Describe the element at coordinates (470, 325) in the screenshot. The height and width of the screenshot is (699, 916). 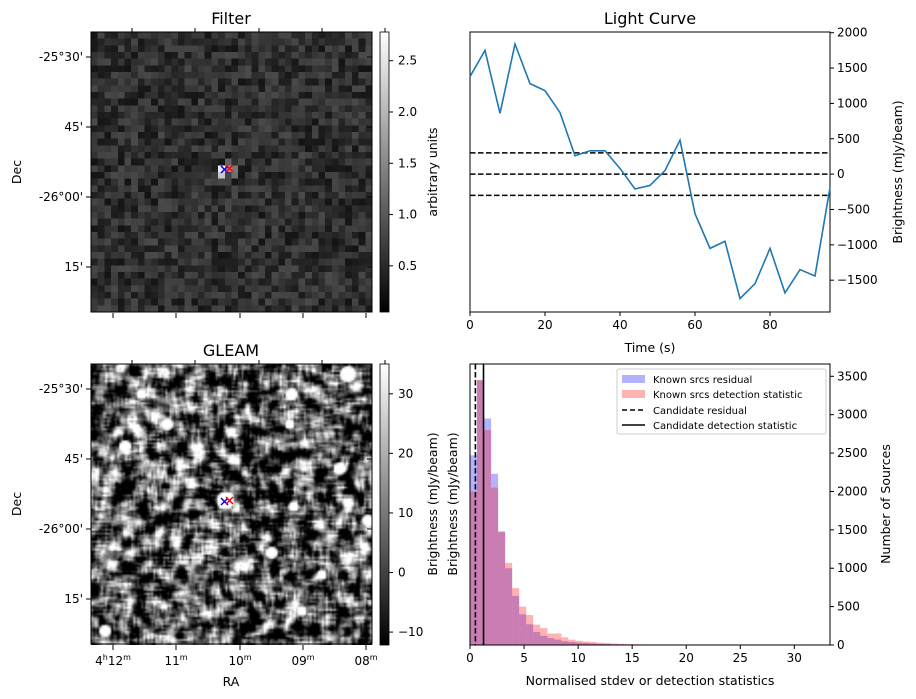
I see `x-tick-label: 0` at that location.